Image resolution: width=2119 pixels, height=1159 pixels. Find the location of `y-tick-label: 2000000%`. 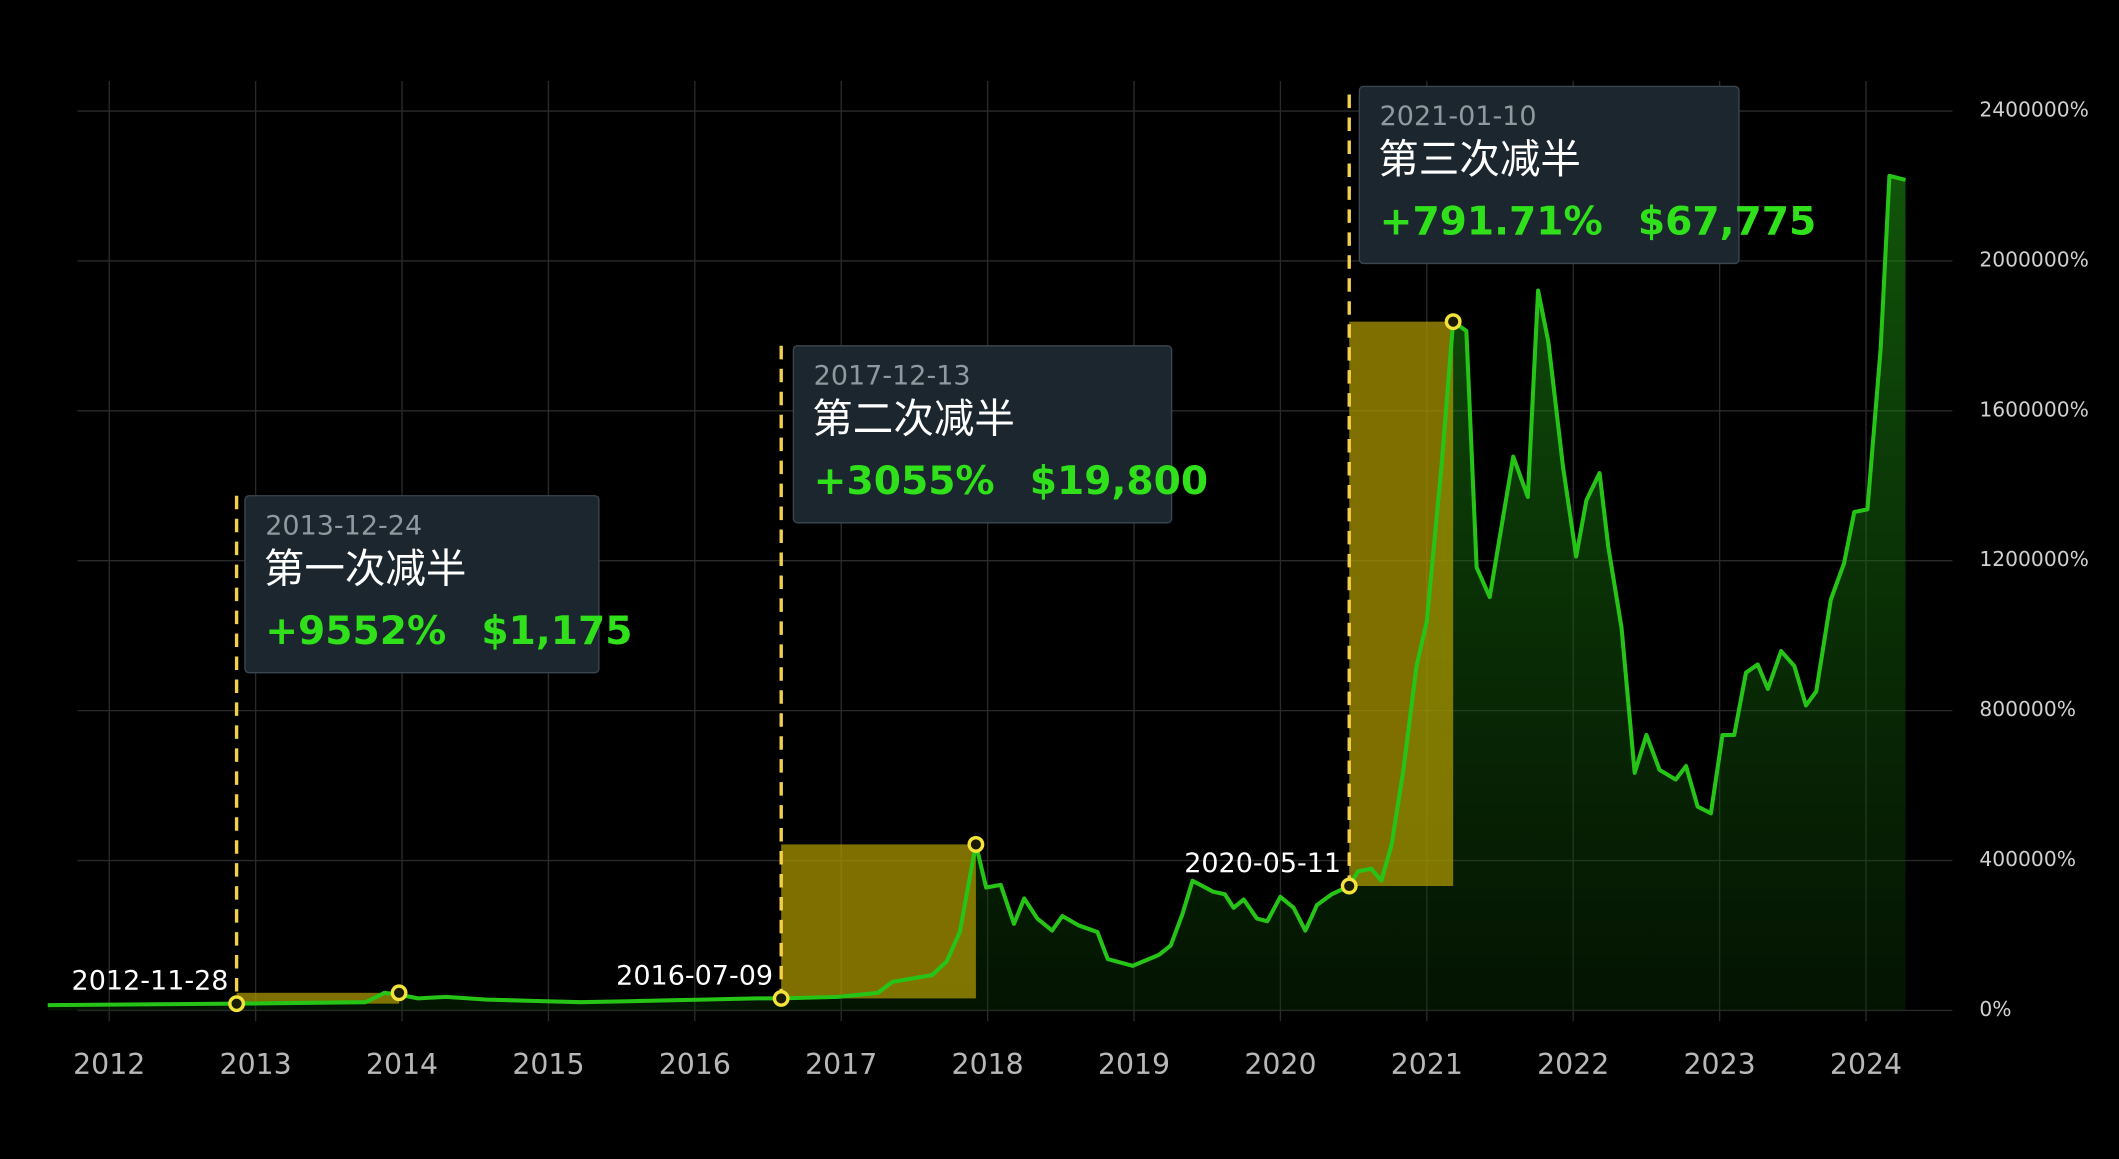

y-tick-label: 2000000% is located at coordinates (2033, 259).